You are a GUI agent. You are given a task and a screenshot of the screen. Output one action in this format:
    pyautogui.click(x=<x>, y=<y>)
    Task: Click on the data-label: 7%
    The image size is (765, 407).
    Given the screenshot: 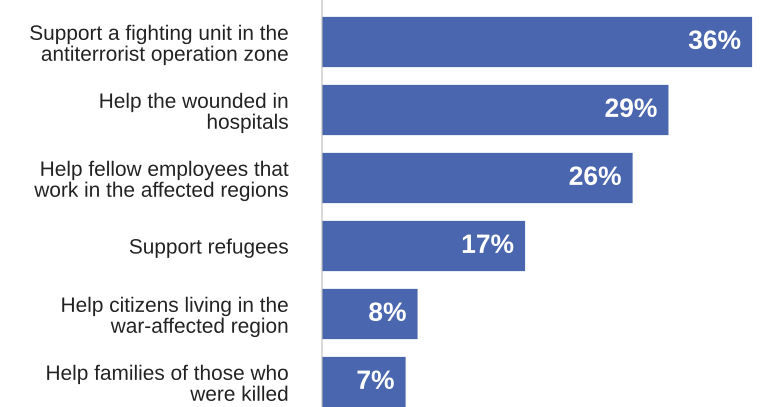 What is the action you would take?
    pyautogui.click(x=376, y=380)
    